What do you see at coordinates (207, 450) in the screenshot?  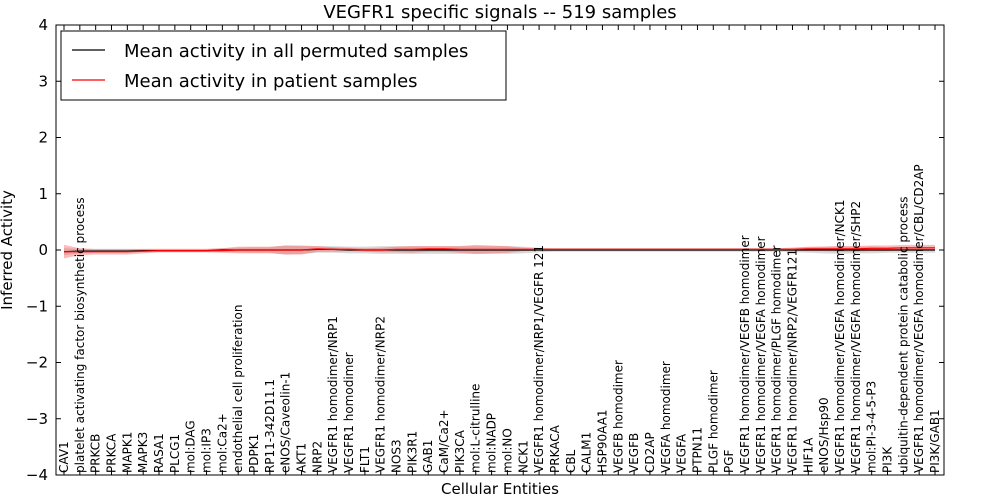 I see `x-tick-label: mol:IP3` at bounding box center [207, 450].